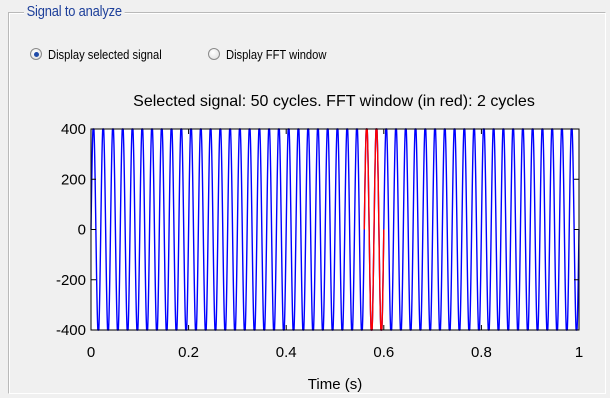  What do you see at coordinates (82, 230) in the screenshot?
I see `y-tick-label: 0` at bounding box center [82, 230].